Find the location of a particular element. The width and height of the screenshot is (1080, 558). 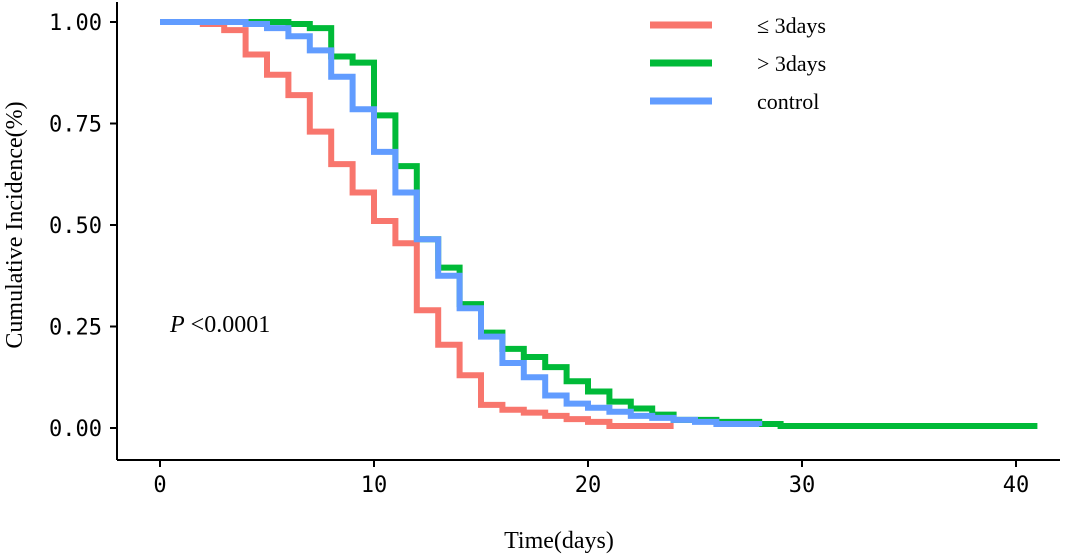

x-tick-label: 10 is located at coordinates (374, 485).